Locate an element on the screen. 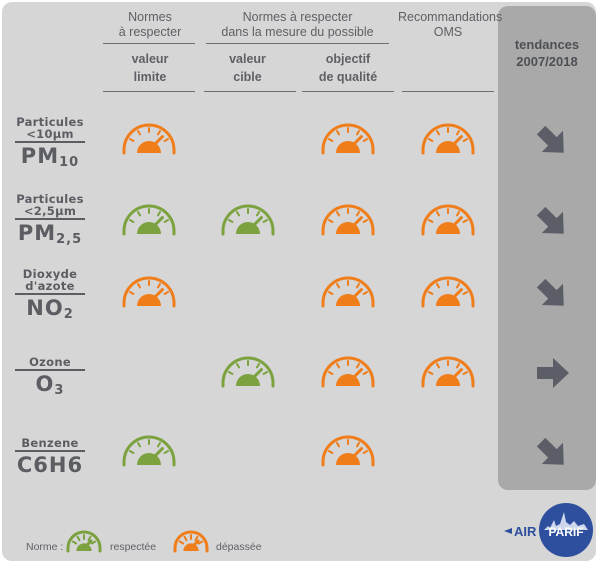 The image size is (600, 565). header-norms-required-line1: Normes is located at coordinates (150, 17).